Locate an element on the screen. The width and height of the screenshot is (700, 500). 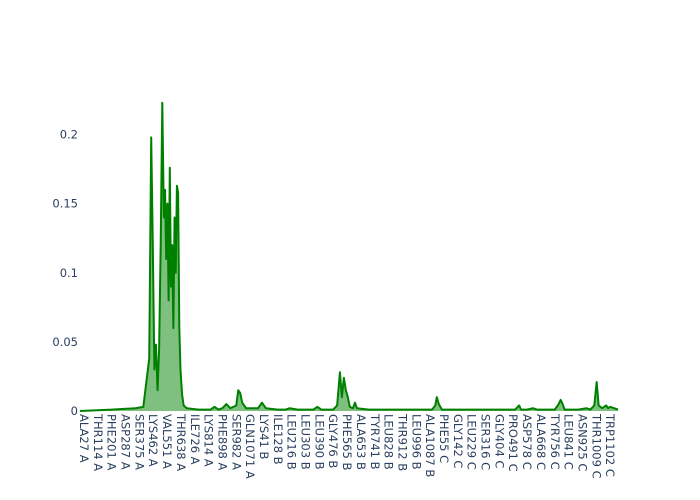
y-tick-label: 0.1 is located at coordinates (69, 273).